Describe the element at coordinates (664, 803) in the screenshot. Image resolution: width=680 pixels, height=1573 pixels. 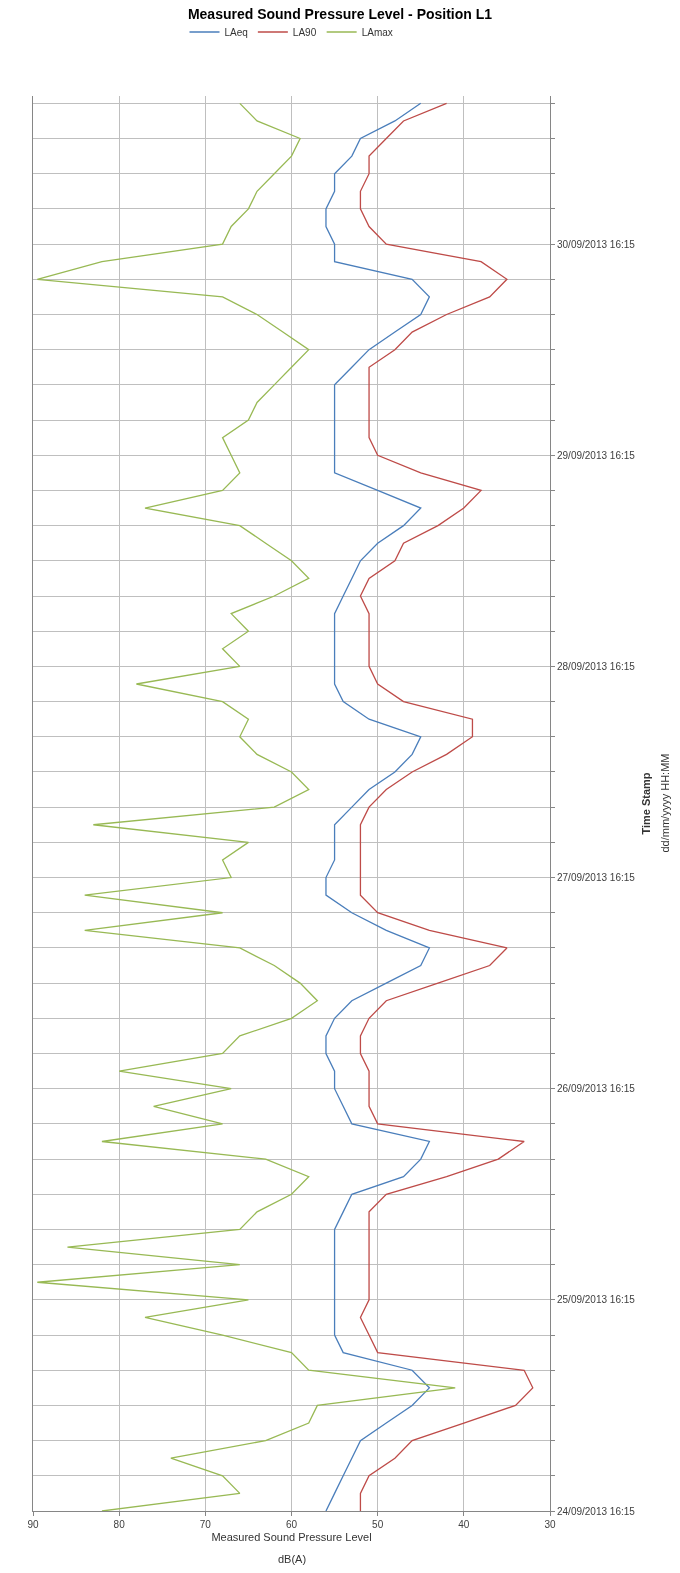
I see `text: dd/mm/yyyy HH:MM` at that location.